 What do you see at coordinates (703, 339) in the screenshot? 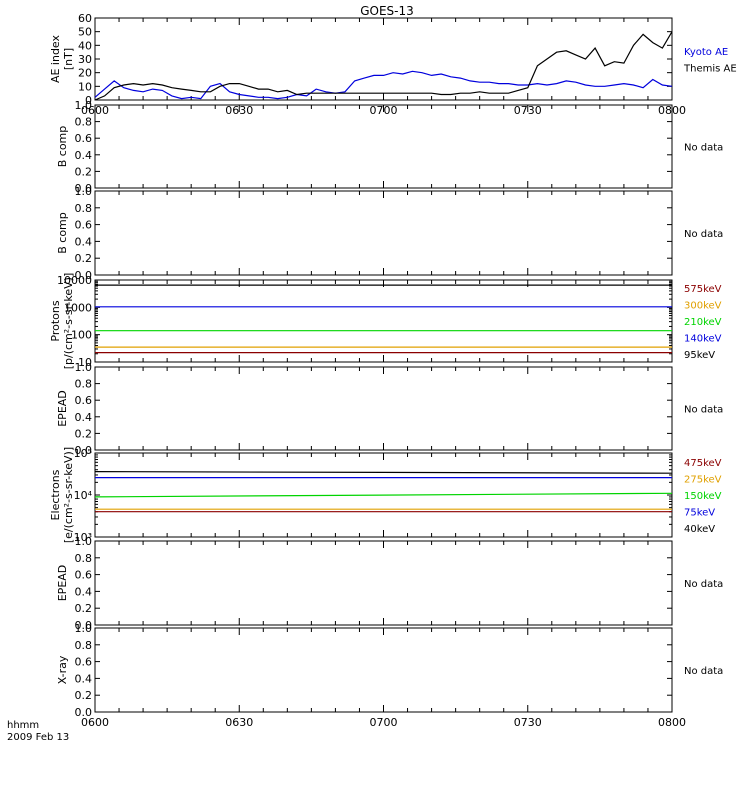
I see `legend-label: 140keV` at bounding box center [703, 339].